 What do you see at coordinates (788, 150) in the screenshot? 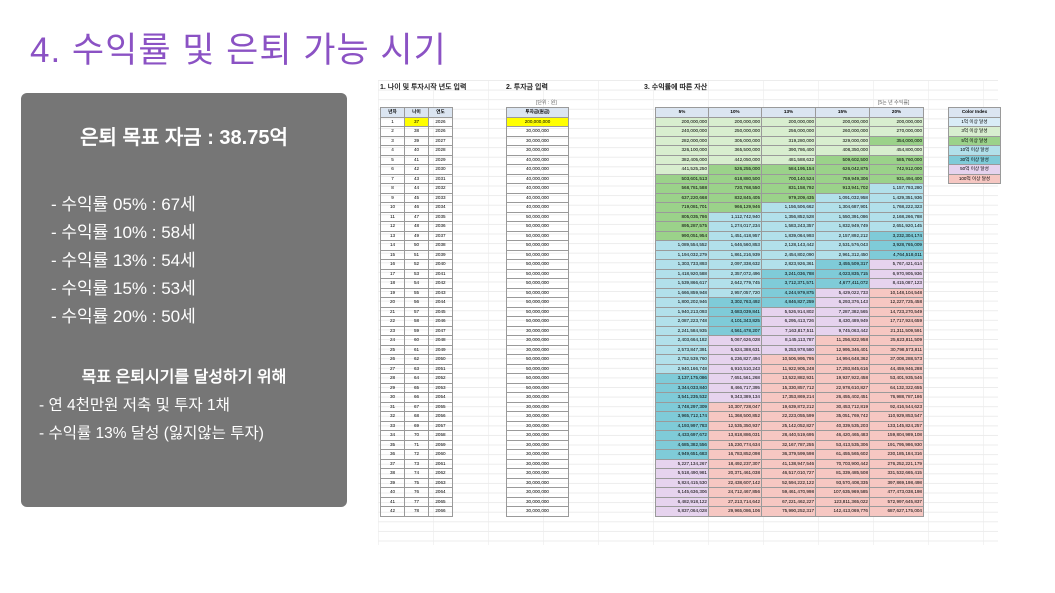
I see `wealth-cell: 390,786,400` at bounding box center [788, 150].